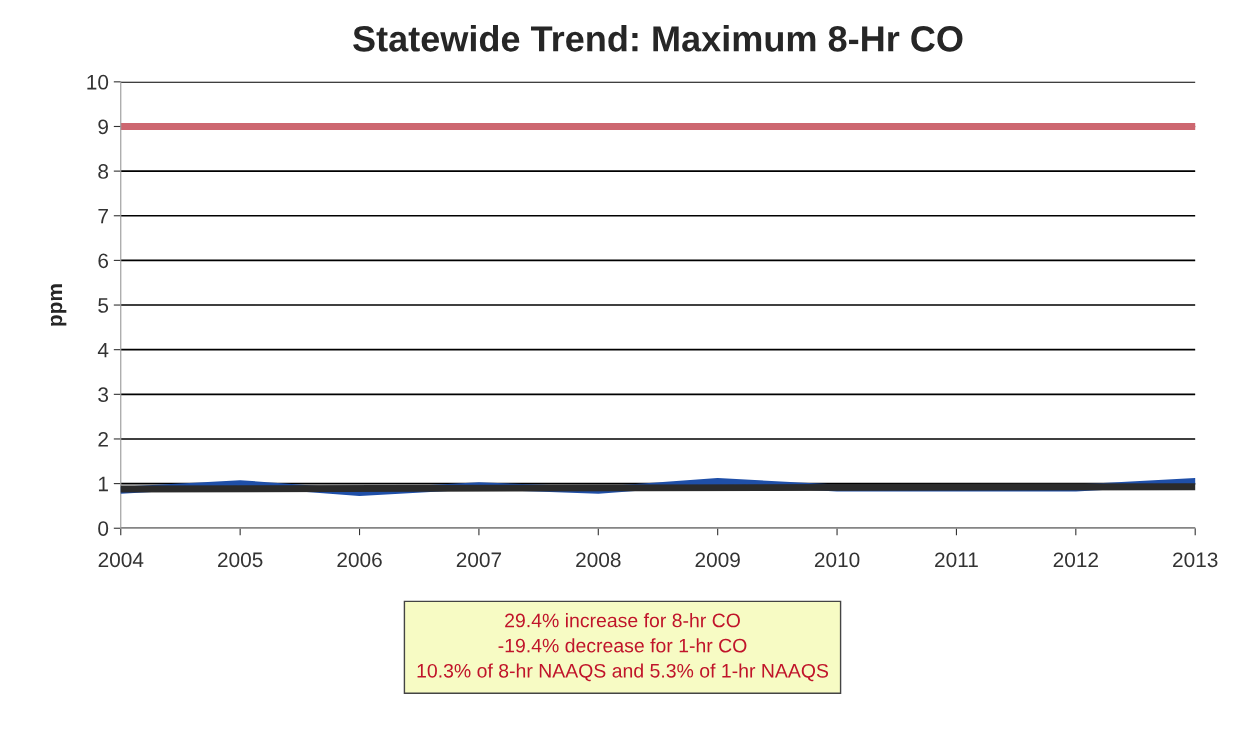  I want to click on y-tick-label: 7, so click(103, 216).